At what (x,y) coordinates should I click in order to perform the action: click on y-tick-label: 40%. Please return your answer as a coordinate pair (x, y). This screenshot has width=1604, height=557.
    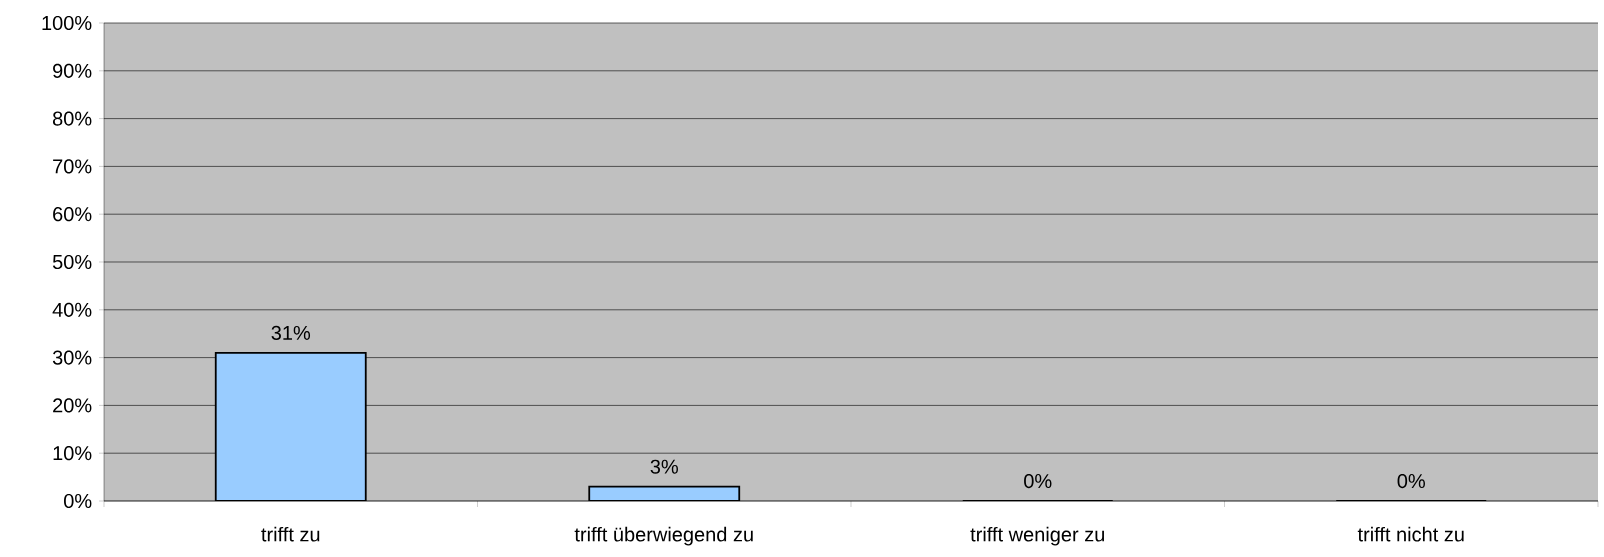
    Looking at the image, I should click on (72, 309).